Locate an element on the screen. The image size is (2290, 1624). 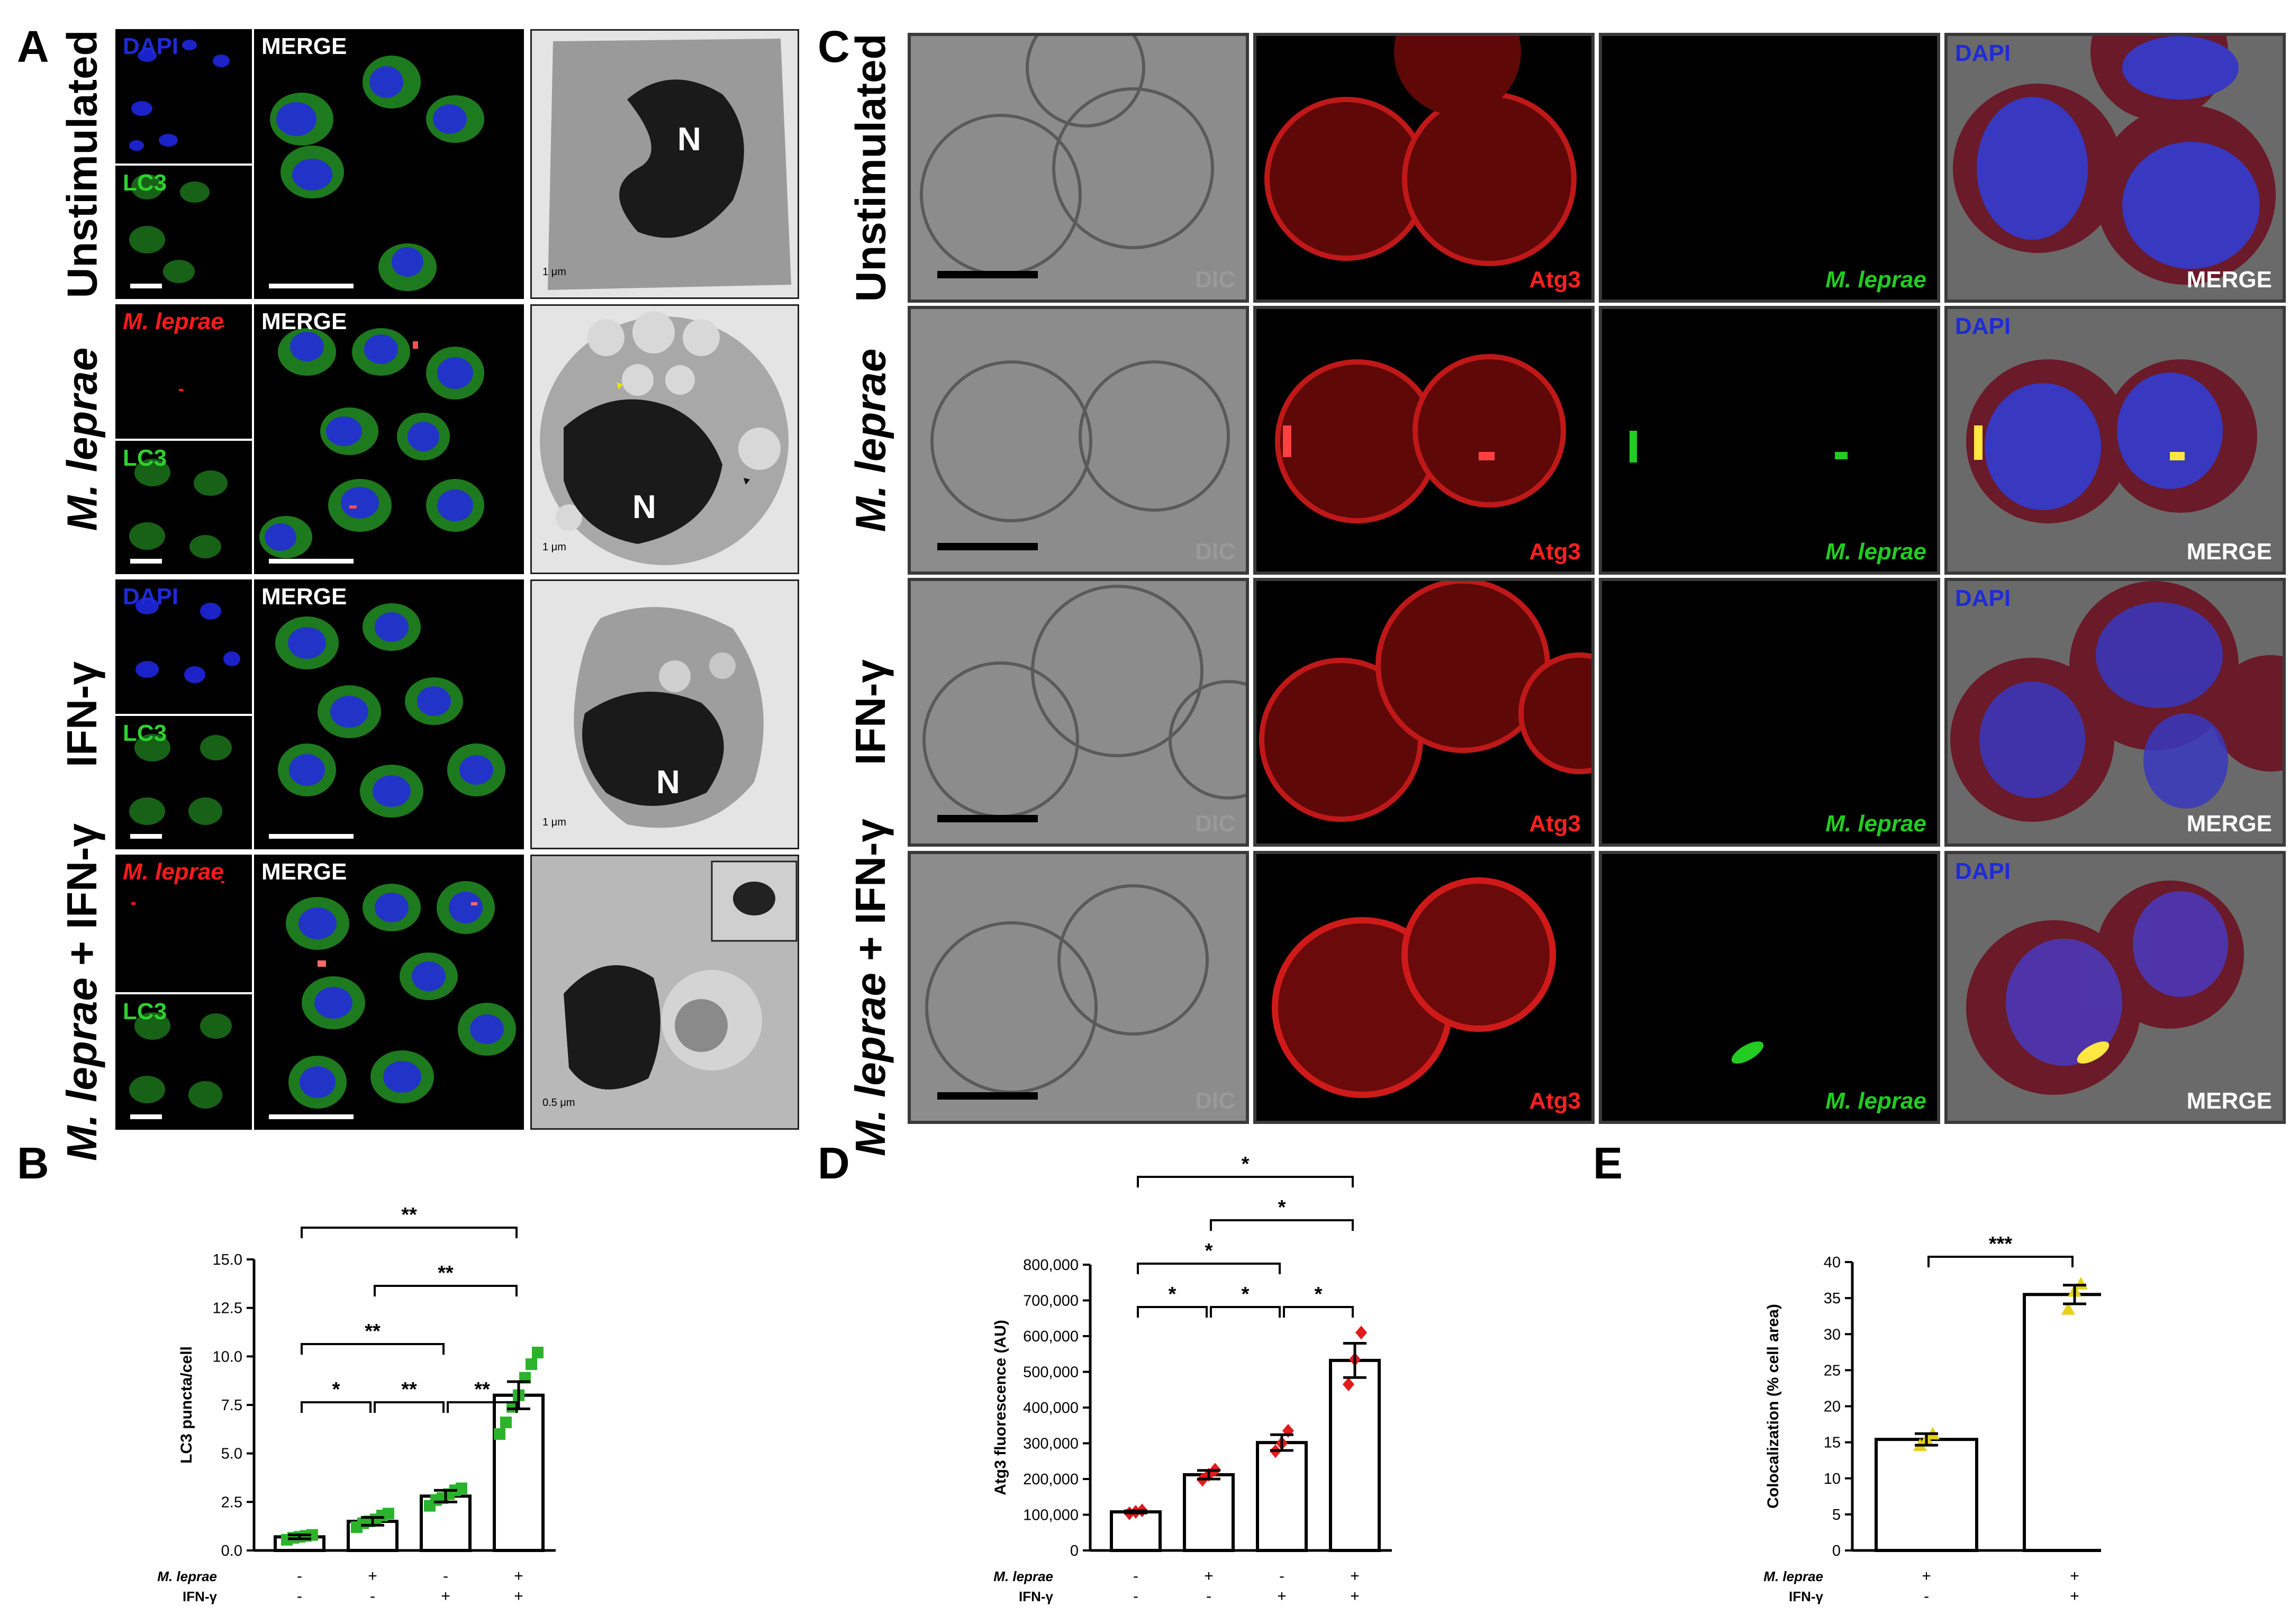
c-ifn-merge: DAPI MERGE is located at coordinates (2115, 713).